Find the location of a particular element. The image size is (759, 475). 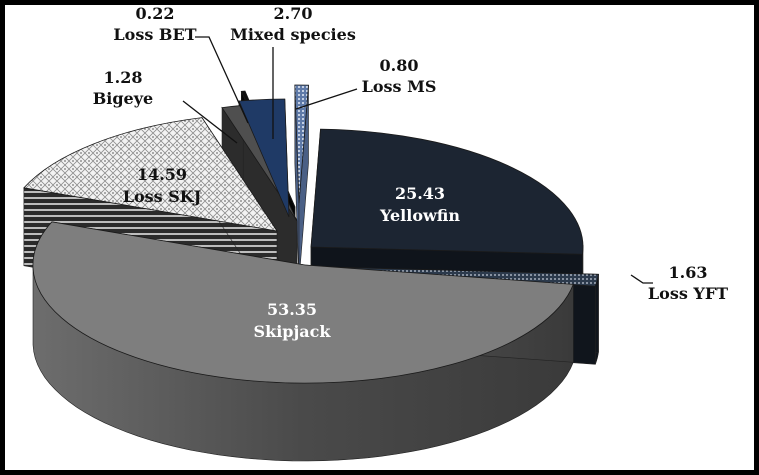

name-label-loss-skj: Loss SKJ is located at coordinates (162, 196).